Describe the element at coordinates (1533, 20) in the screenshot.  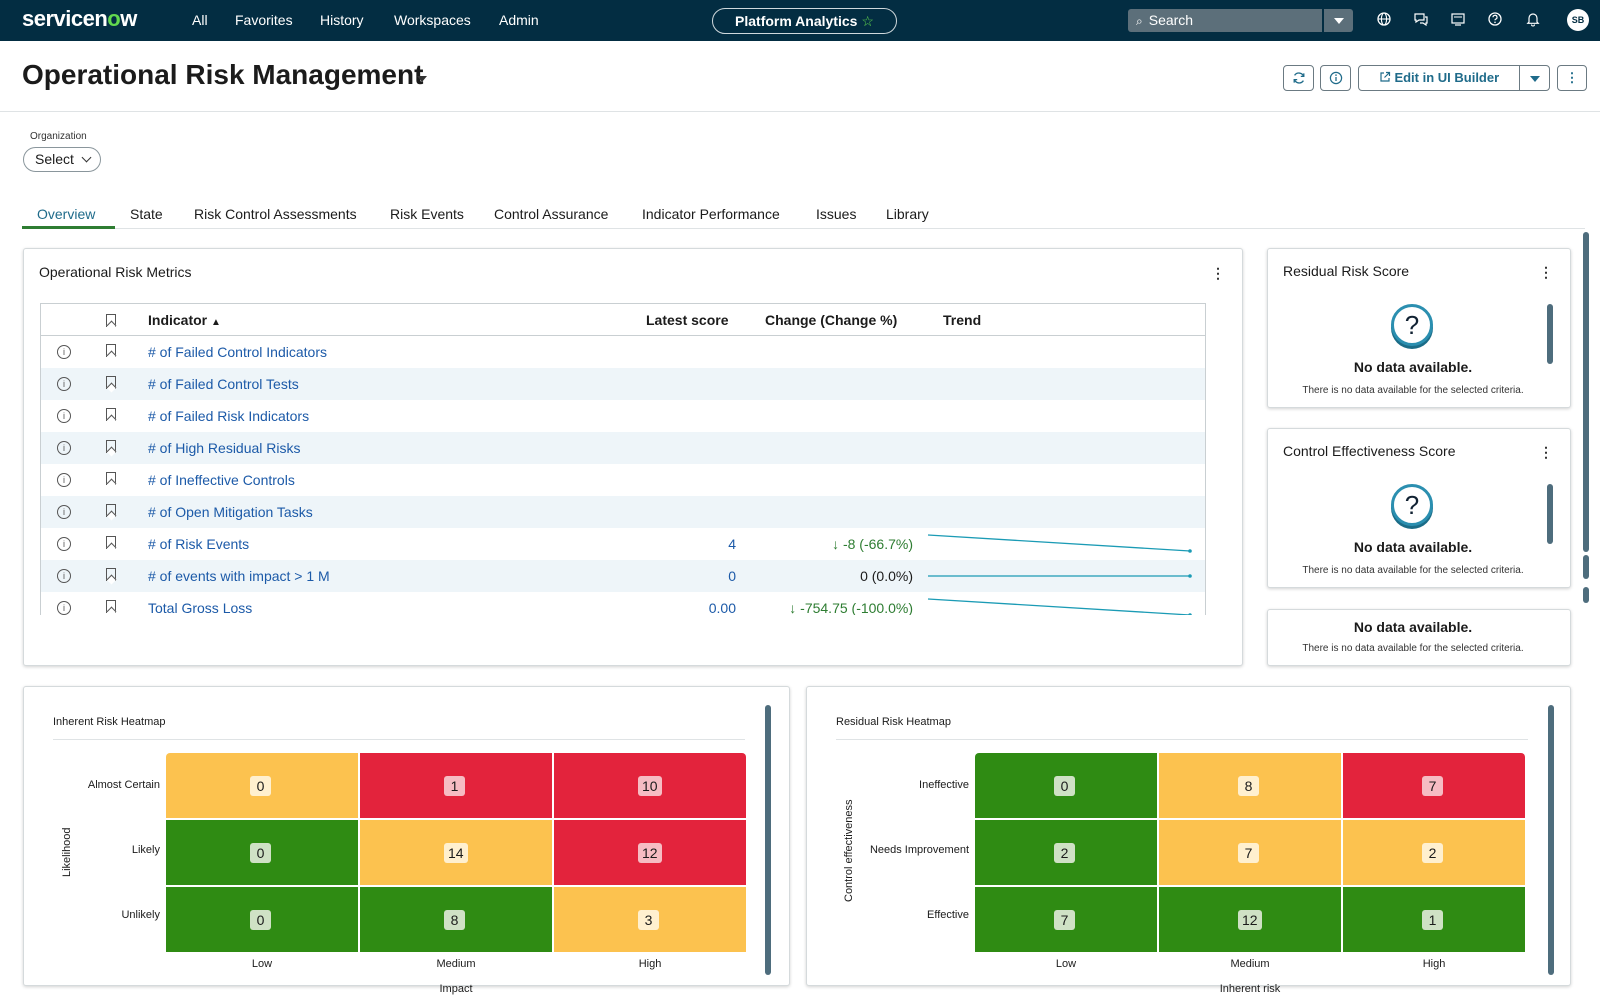
I see `bell-icon` at that location.